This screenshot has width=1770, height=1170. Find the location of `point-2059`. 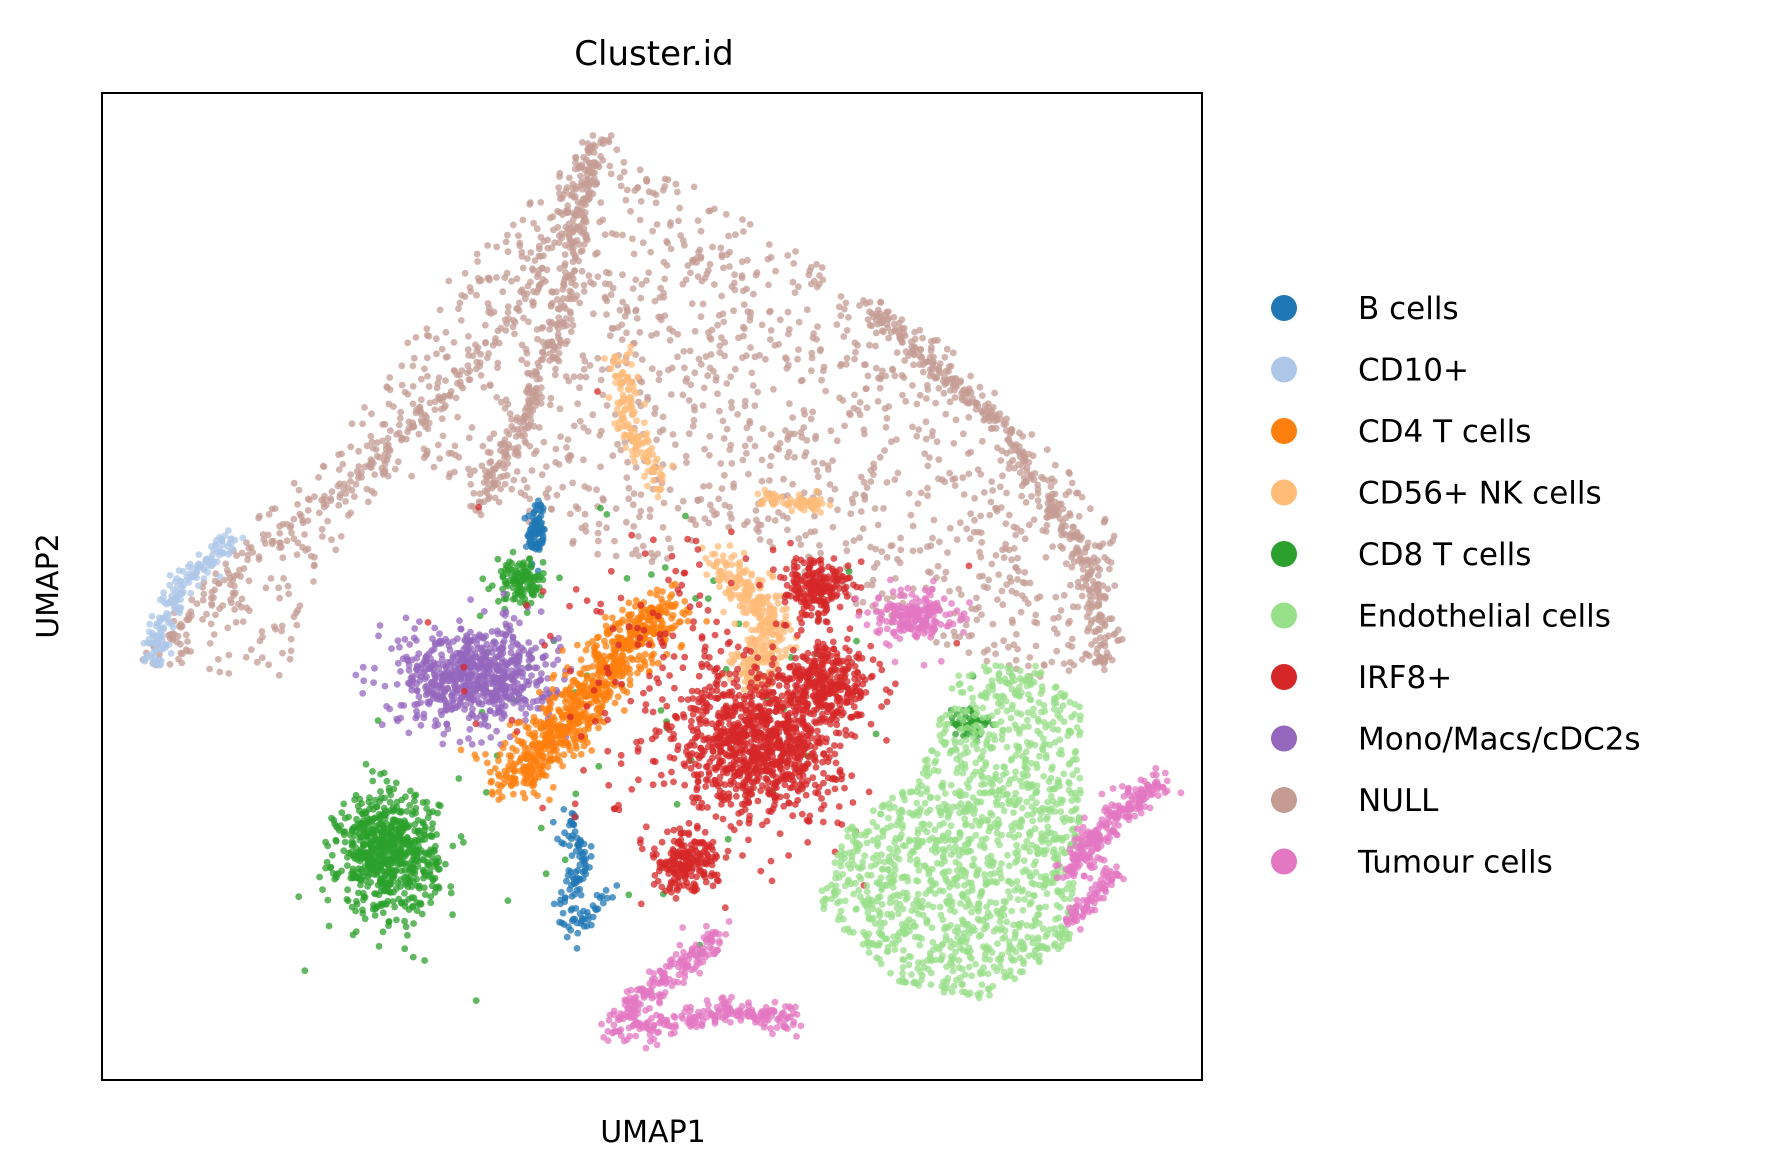

point-2059 is located at coordinates (937, 369).